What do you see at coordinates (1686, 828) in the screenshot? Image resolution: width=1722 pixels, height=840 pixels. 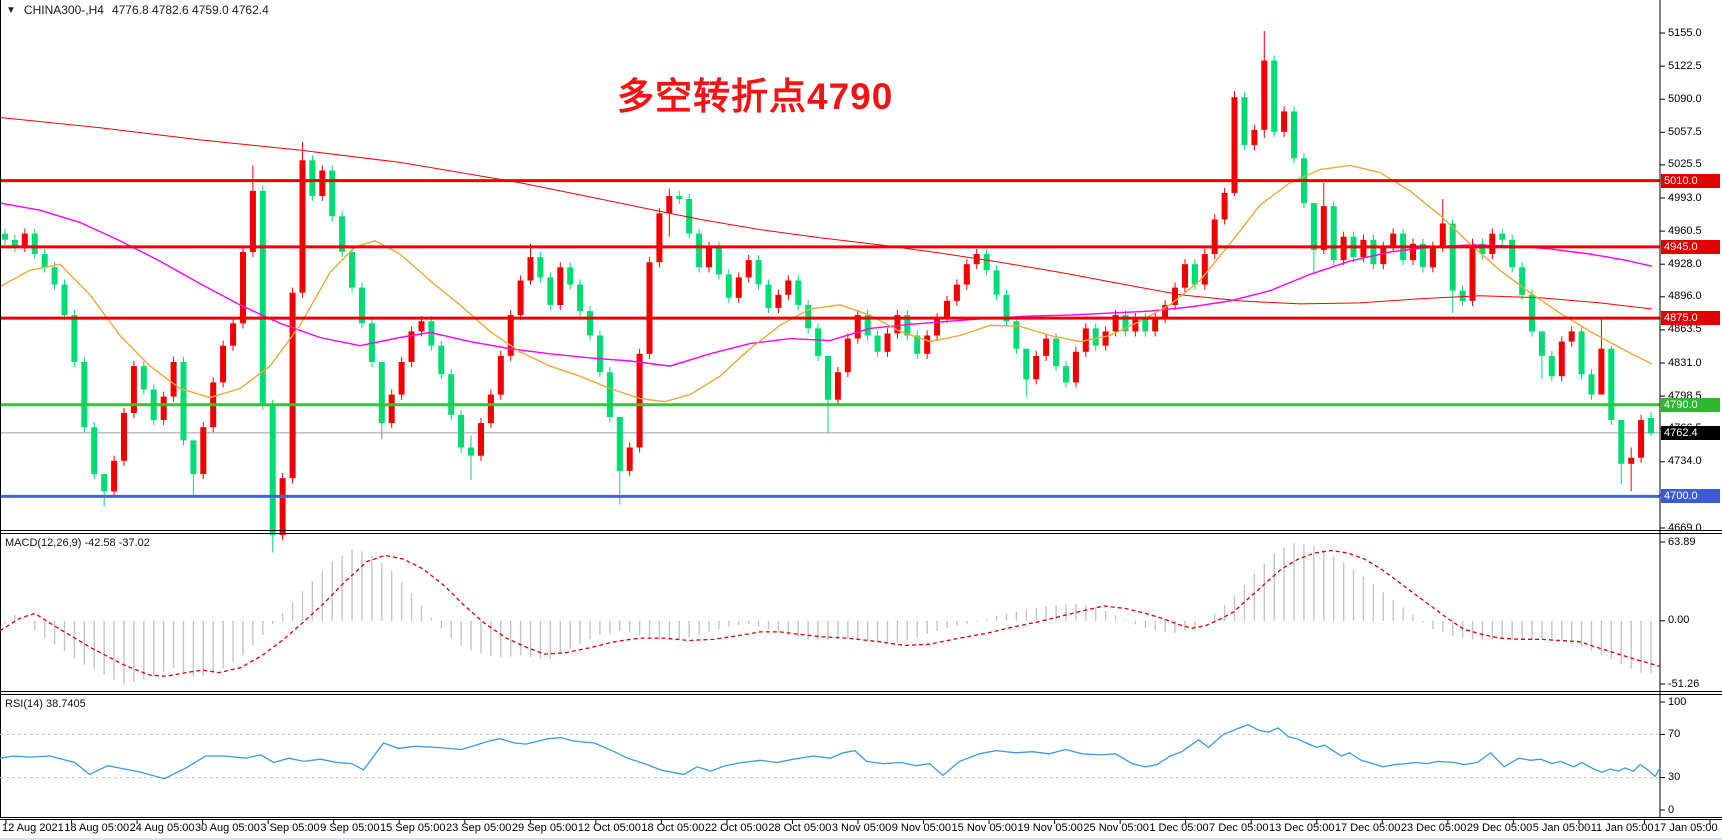 I see `time-axis-label: 17 Jan 05:00` at bounding box center [1686, 828].